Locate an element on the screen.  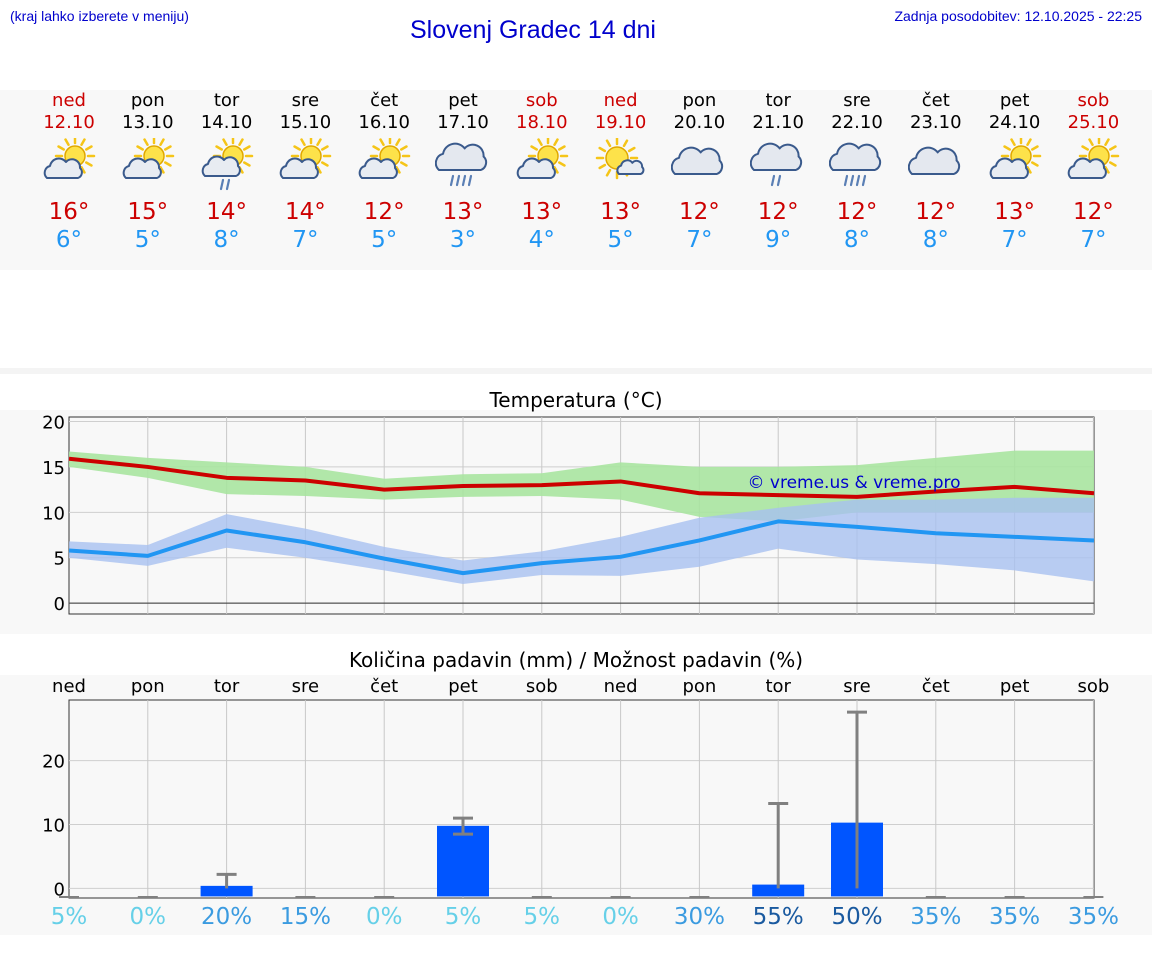
page-title: Slovenj Gradec 14 dni is located at coordinates (533, 30).